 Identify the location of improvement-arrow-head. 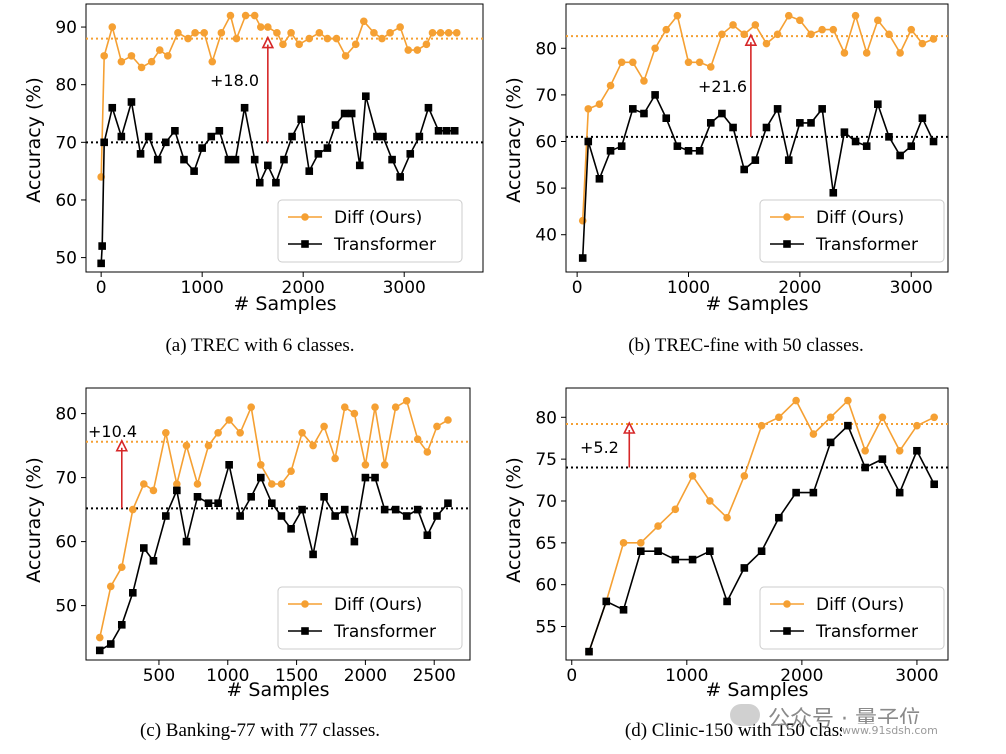
(268, 42).